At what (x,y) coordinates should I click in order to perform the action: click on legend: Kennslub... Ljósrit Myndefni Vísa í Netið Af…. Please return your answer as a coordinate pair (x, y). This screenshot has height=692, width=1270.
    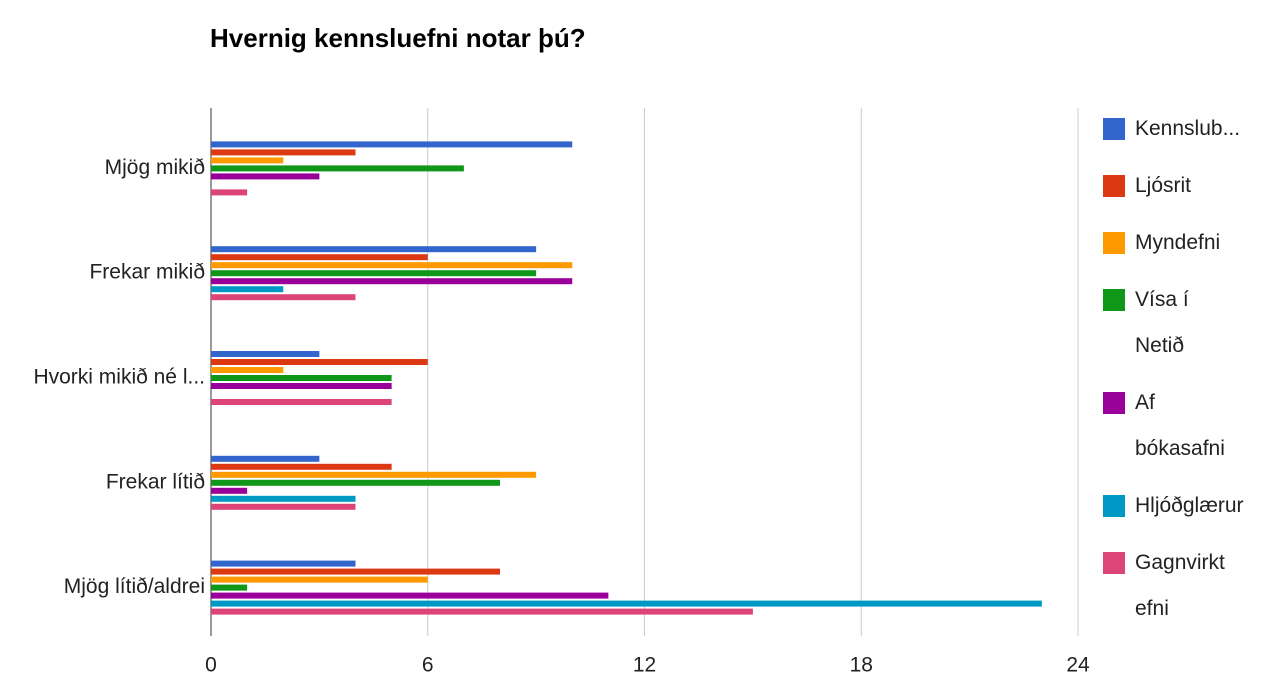
    Looking at the image, I should click on (1173, 374).